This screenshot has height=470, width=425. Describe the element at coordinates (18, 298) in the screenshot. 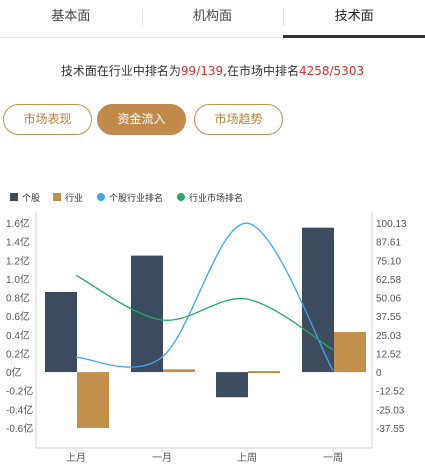

I see `left-tick-label: 0.8亿` at that location.